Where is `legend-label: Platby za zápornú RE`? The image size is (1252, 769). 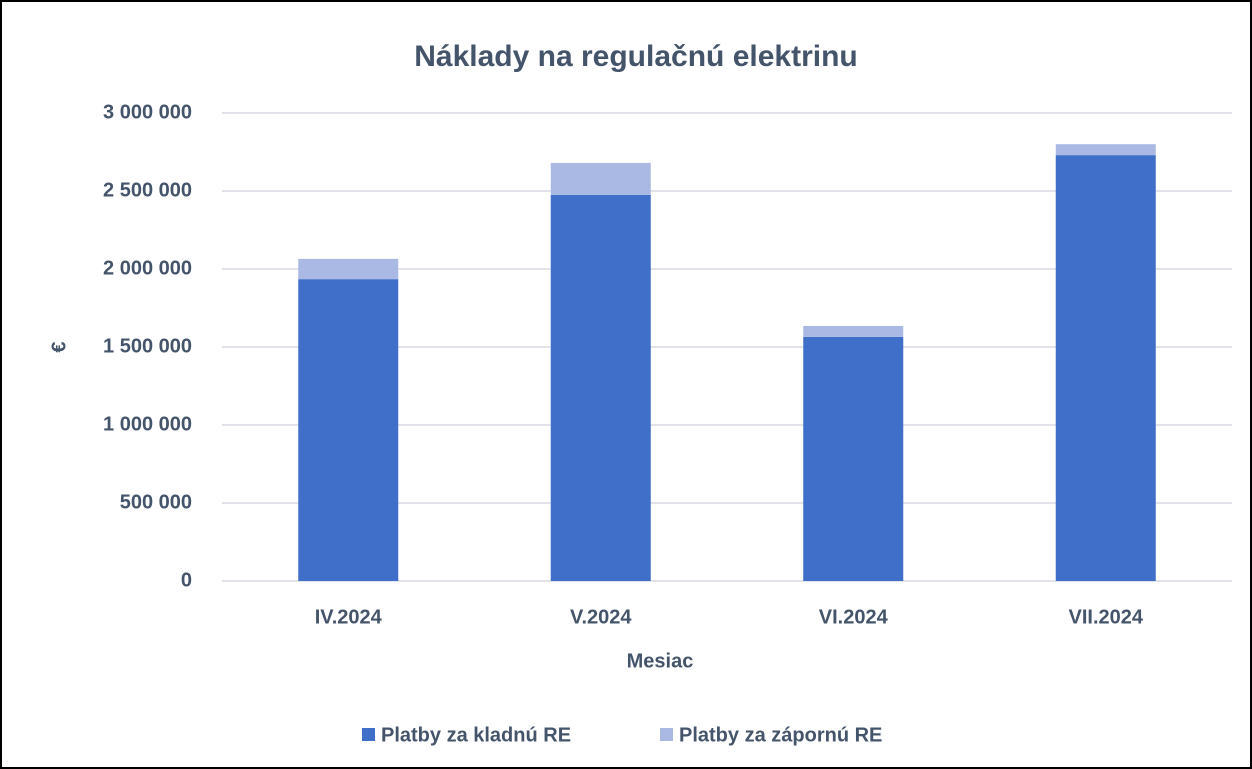 legend-label: Platby za zápornú RE is located at coordinates (780, 735).